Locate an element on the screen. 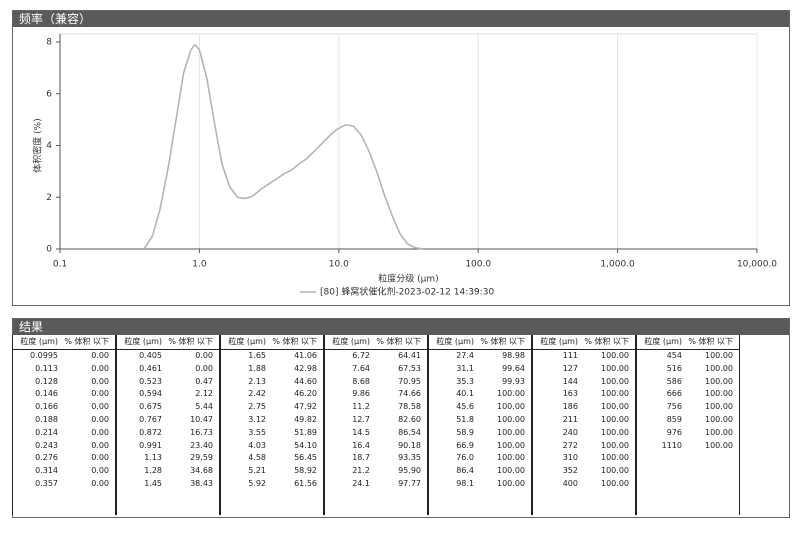 The height and width of the screenshot is (543, 800). data-row: 352 100.00 is located at coordinates (584, 471).